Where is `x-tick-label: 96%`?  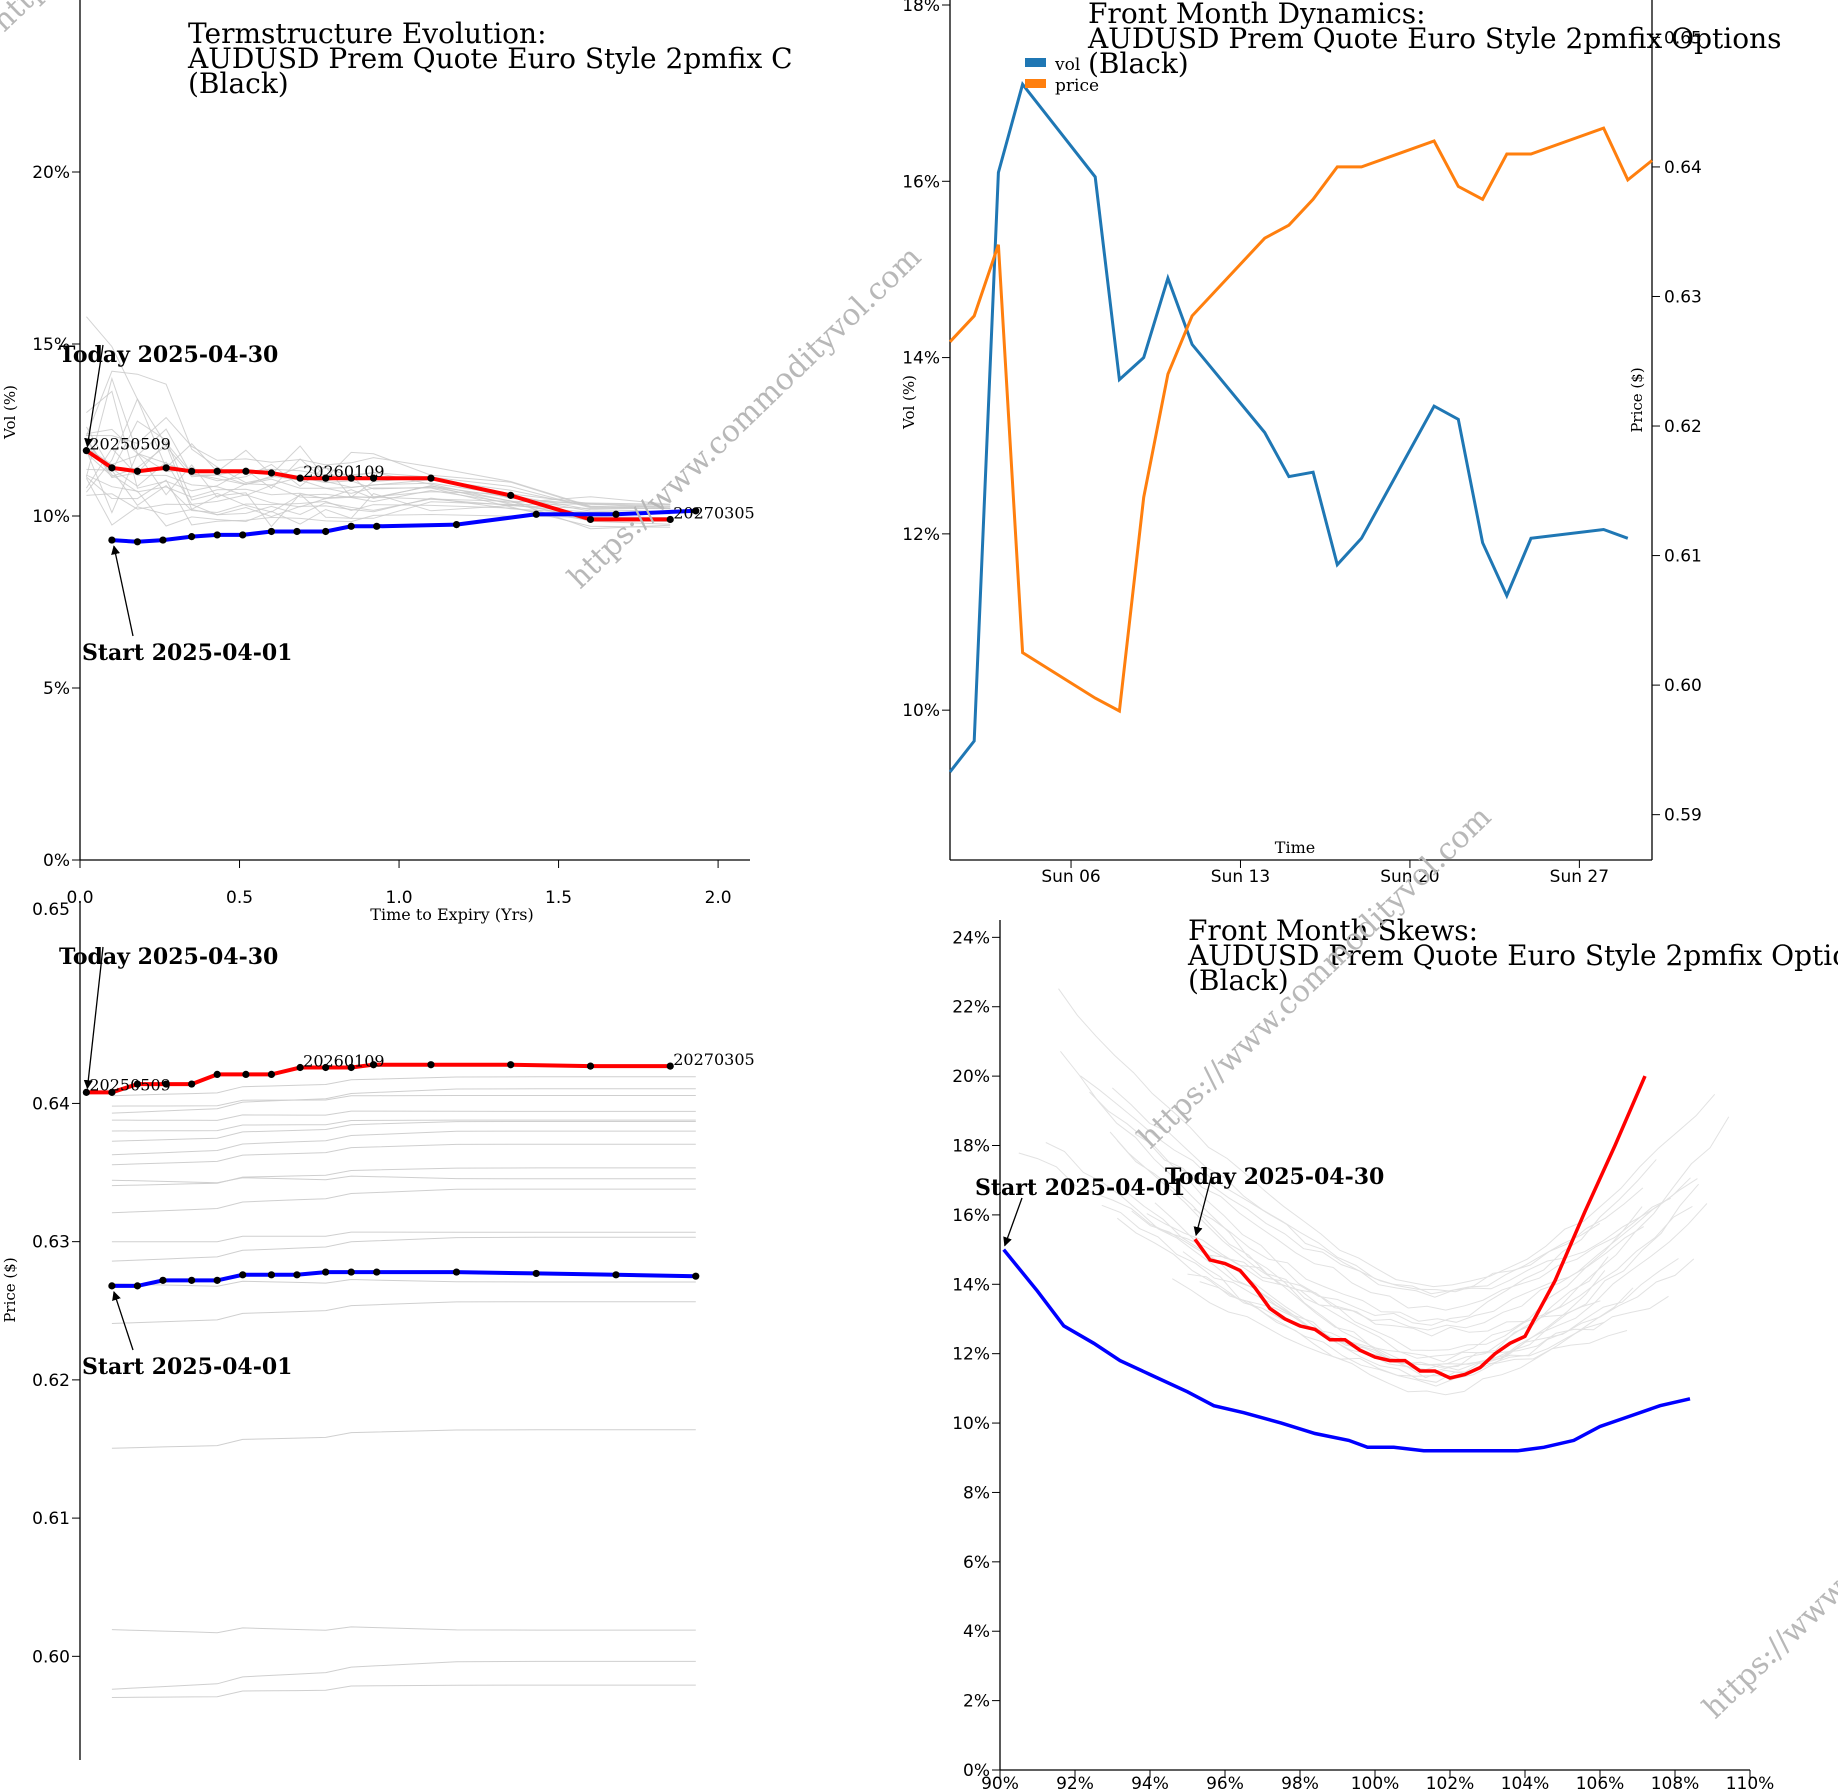 x-tick-label: 96% is located at coordinates (1225, 1783).